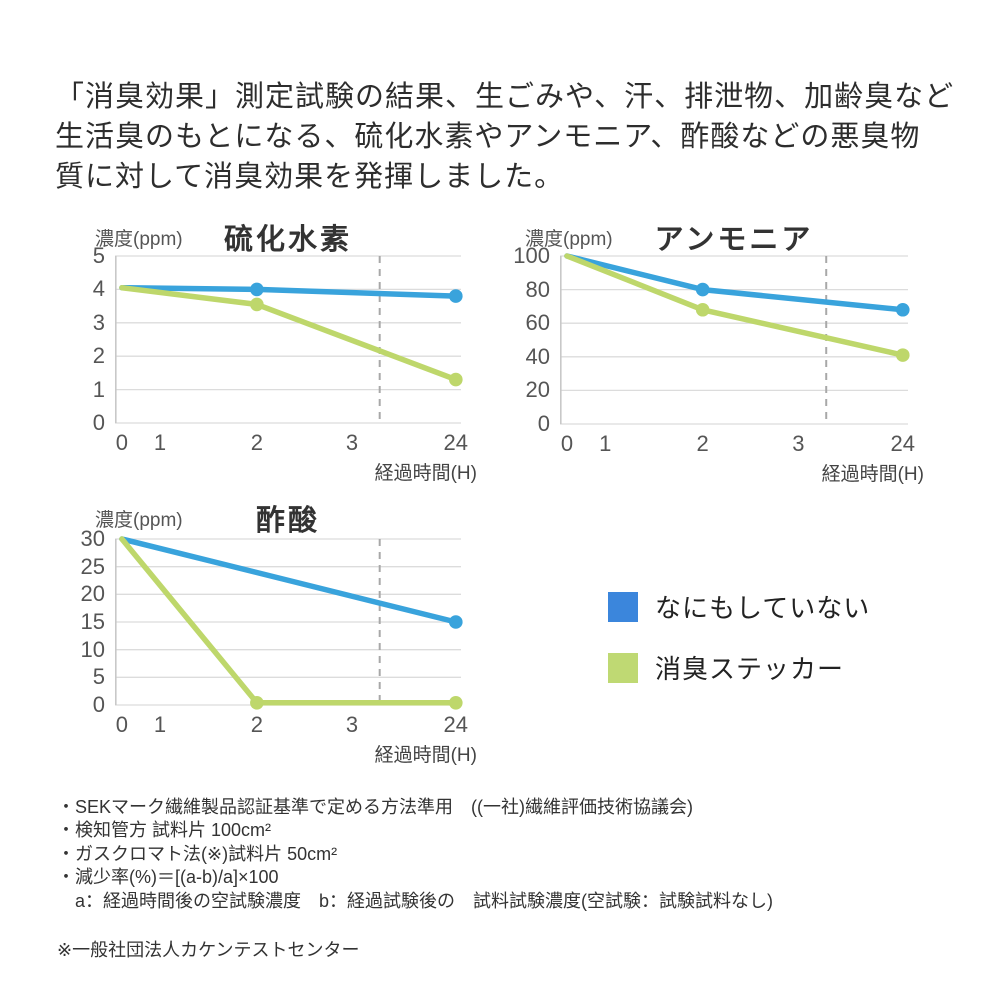 The height and width of the screenshot is (1000, 1000). I want to click on chart-title: 酢酸, so click(287, 521).